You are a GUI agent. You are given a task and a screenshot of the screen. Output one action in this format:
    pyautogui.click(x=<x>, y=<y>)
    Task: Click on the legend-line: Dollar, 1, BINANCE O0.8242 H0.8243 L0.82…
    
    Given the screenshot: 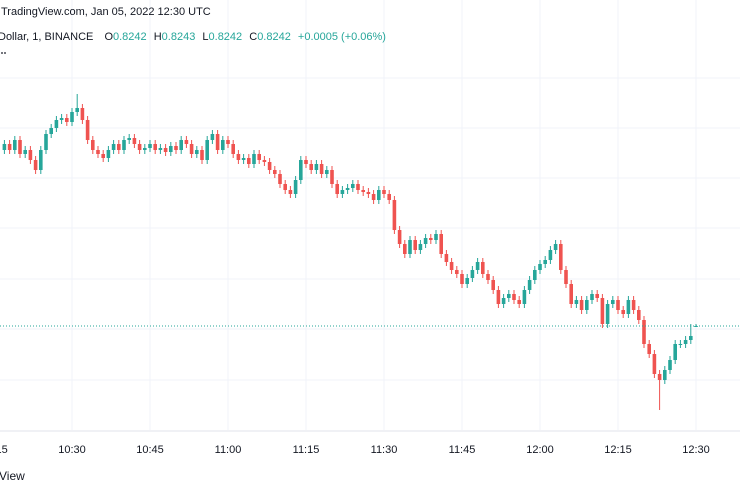 What is the action you would take?
    pyautogui.click(x=193, y=37)
    